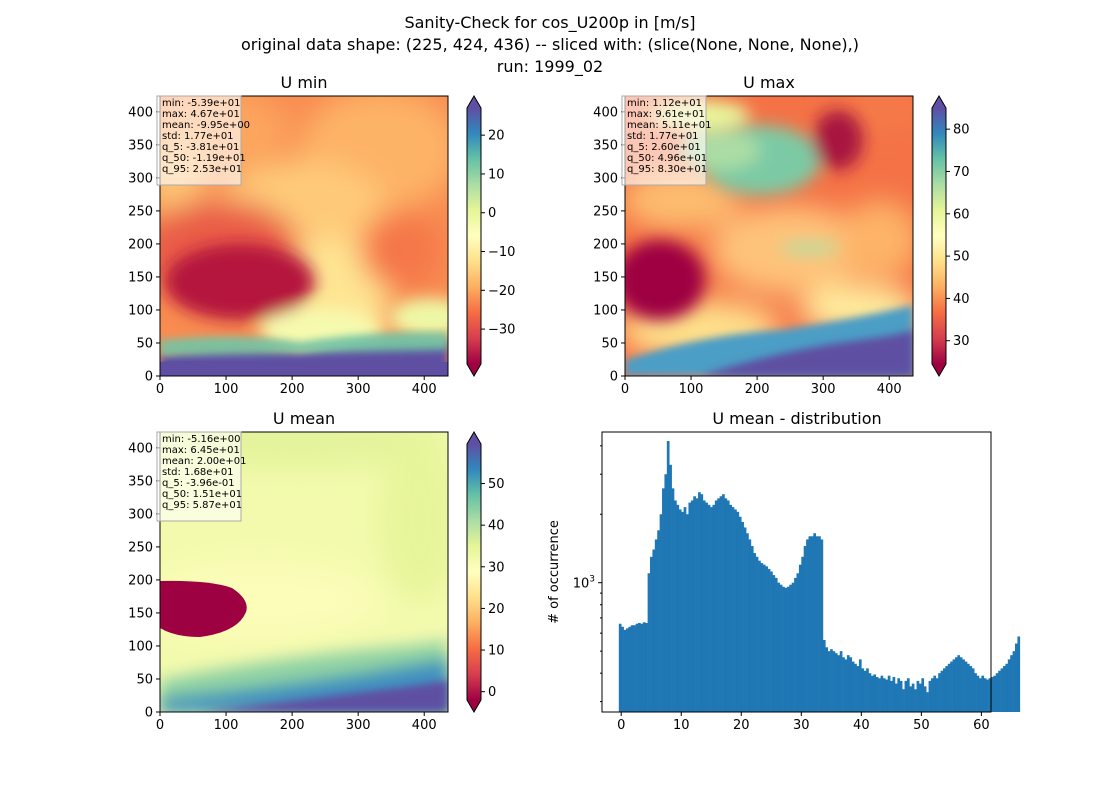 The image size is (1100, 800). Describe the element at coordinates (149, 377) in the screenshot. I see `y-tick-label: 0` at that location.